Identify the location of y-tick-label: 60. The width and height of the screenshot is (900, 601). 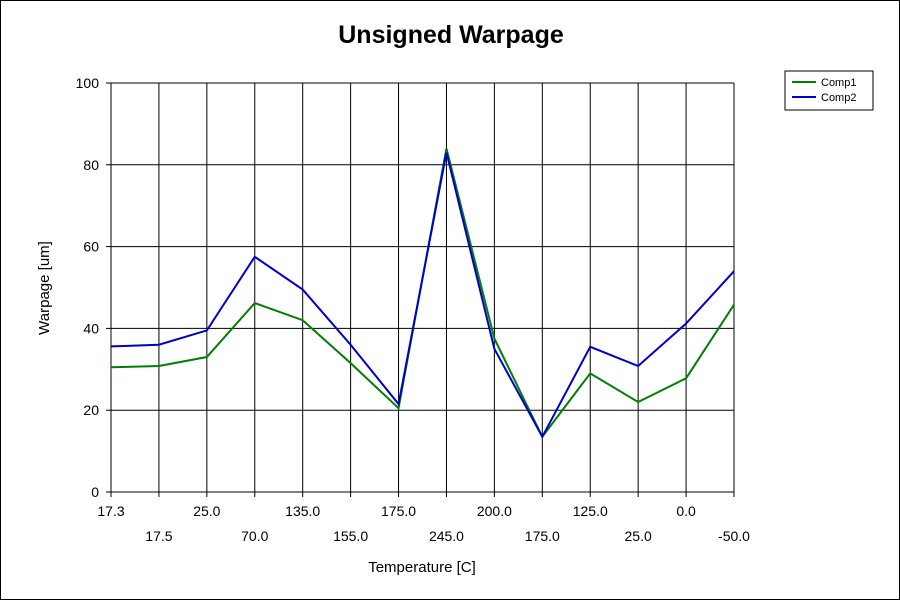
(91, 247).